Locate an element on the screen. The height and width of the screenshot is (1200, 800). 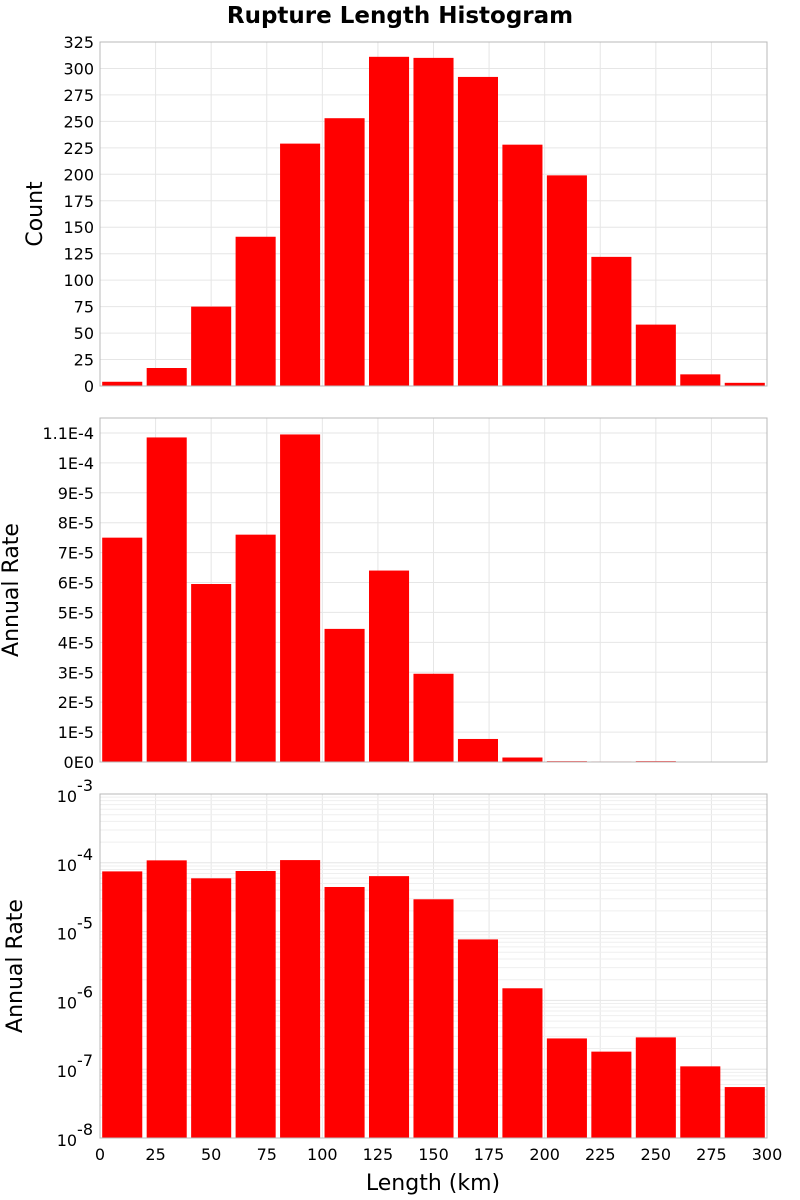
x-tick-label: 275 is located at coordinates (711, 1154).